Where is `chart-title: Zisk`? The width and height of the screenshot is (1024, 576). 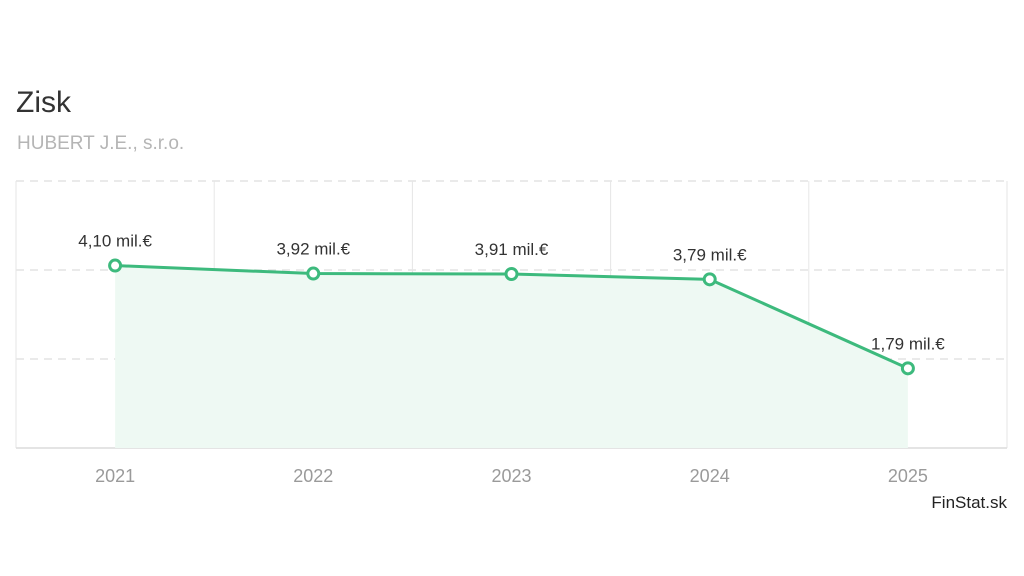 chart-title: Zisk is located at coordinates (43, 102).